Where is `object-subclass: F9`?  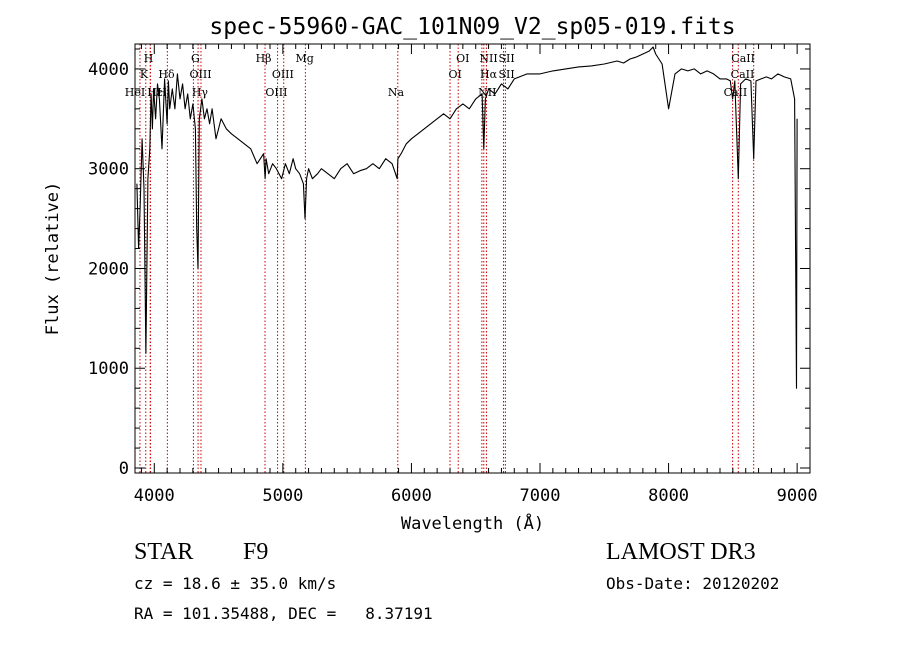
object-subclass: F9 is located at coordinates (256, 552).